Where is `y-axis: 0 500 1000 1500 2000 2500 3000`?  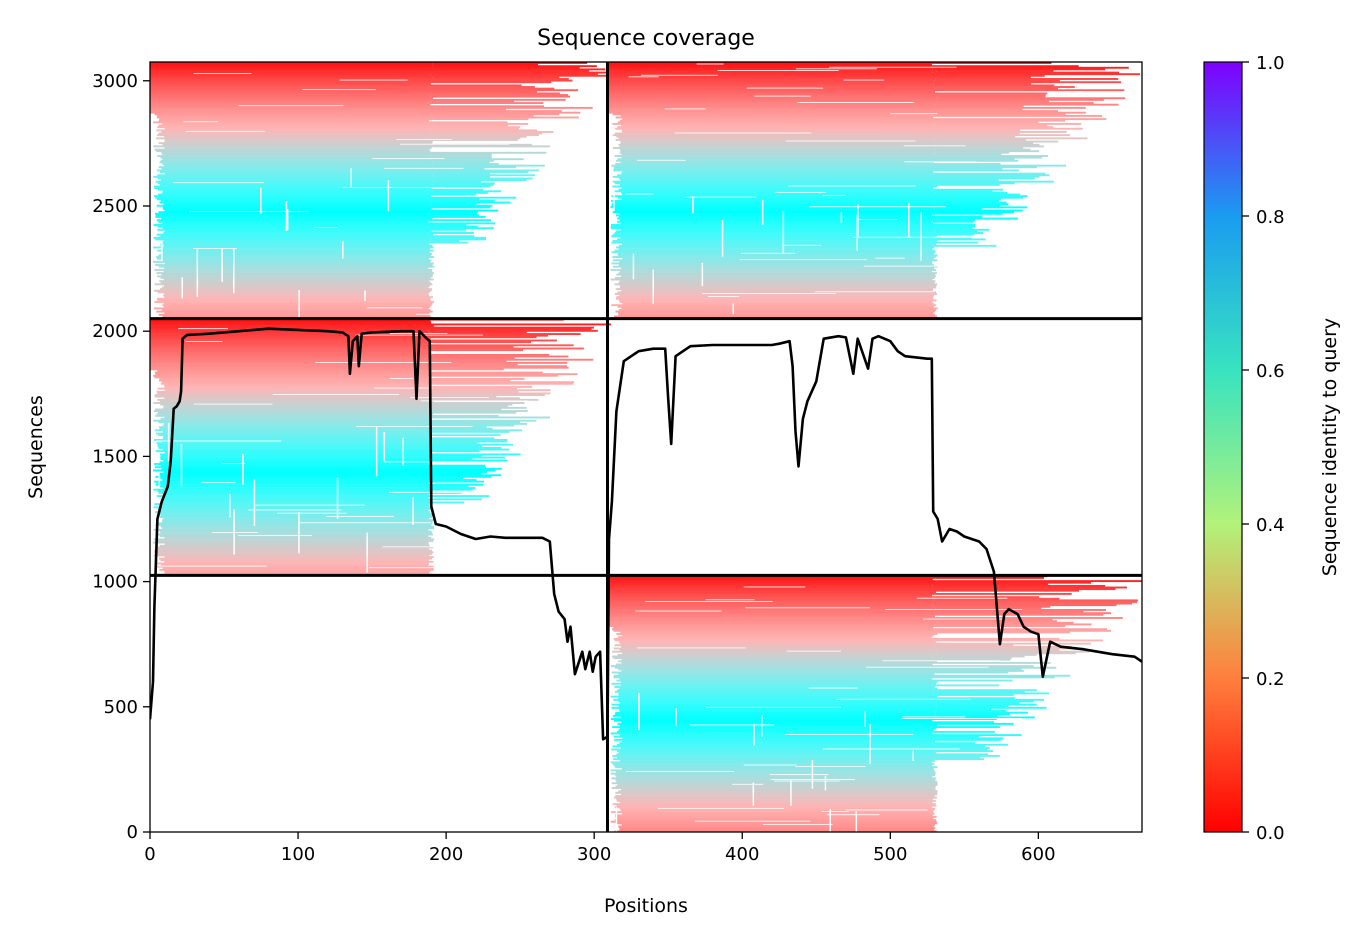
y-axis: 0 500 1000 1500 2000 2500 3000 is located at coordinates (121, 457).